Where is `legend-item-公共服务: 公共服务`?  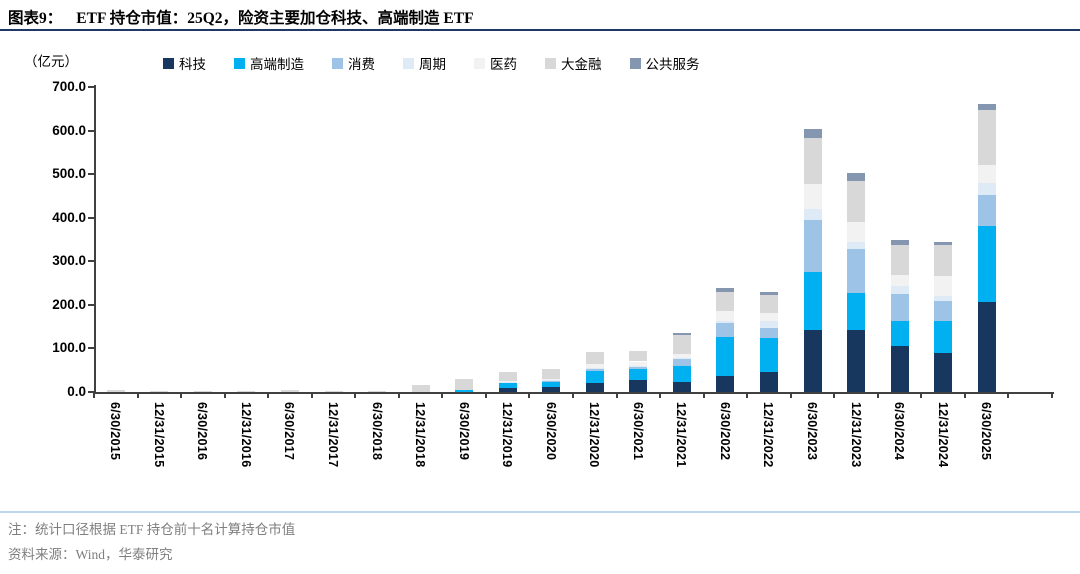
legend-item-公共服务: 公共服务 is located at coordinates (664, 63).